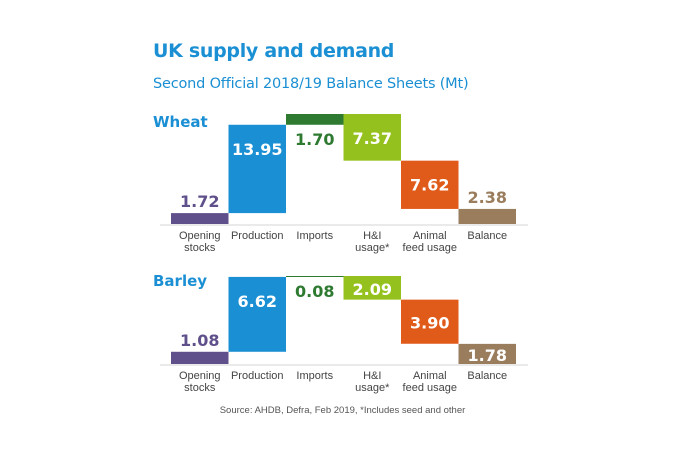 Image resolution: width=685 pixels, height=465 pixels. What do you see at coordinates (257, 149) in the screenshot?
I see `value-label: 13.95` at bounding box center [257, 149].